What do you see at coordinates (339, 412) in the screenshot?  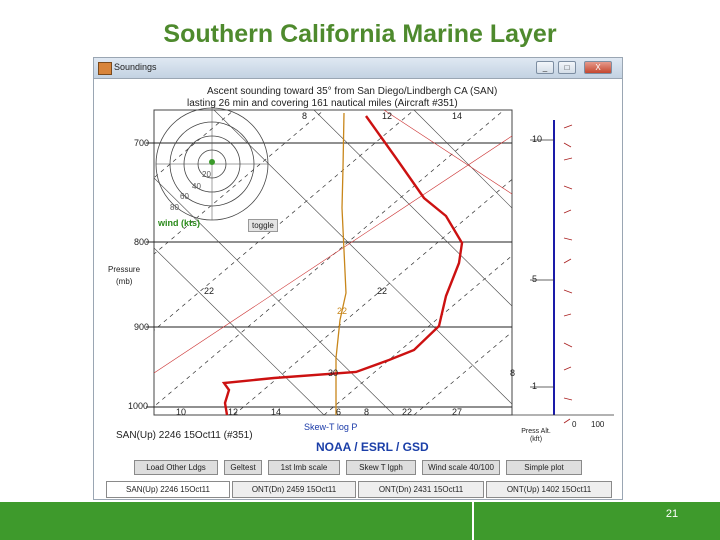 I see `temp-tick: 6` at bounding box center [339, 412].